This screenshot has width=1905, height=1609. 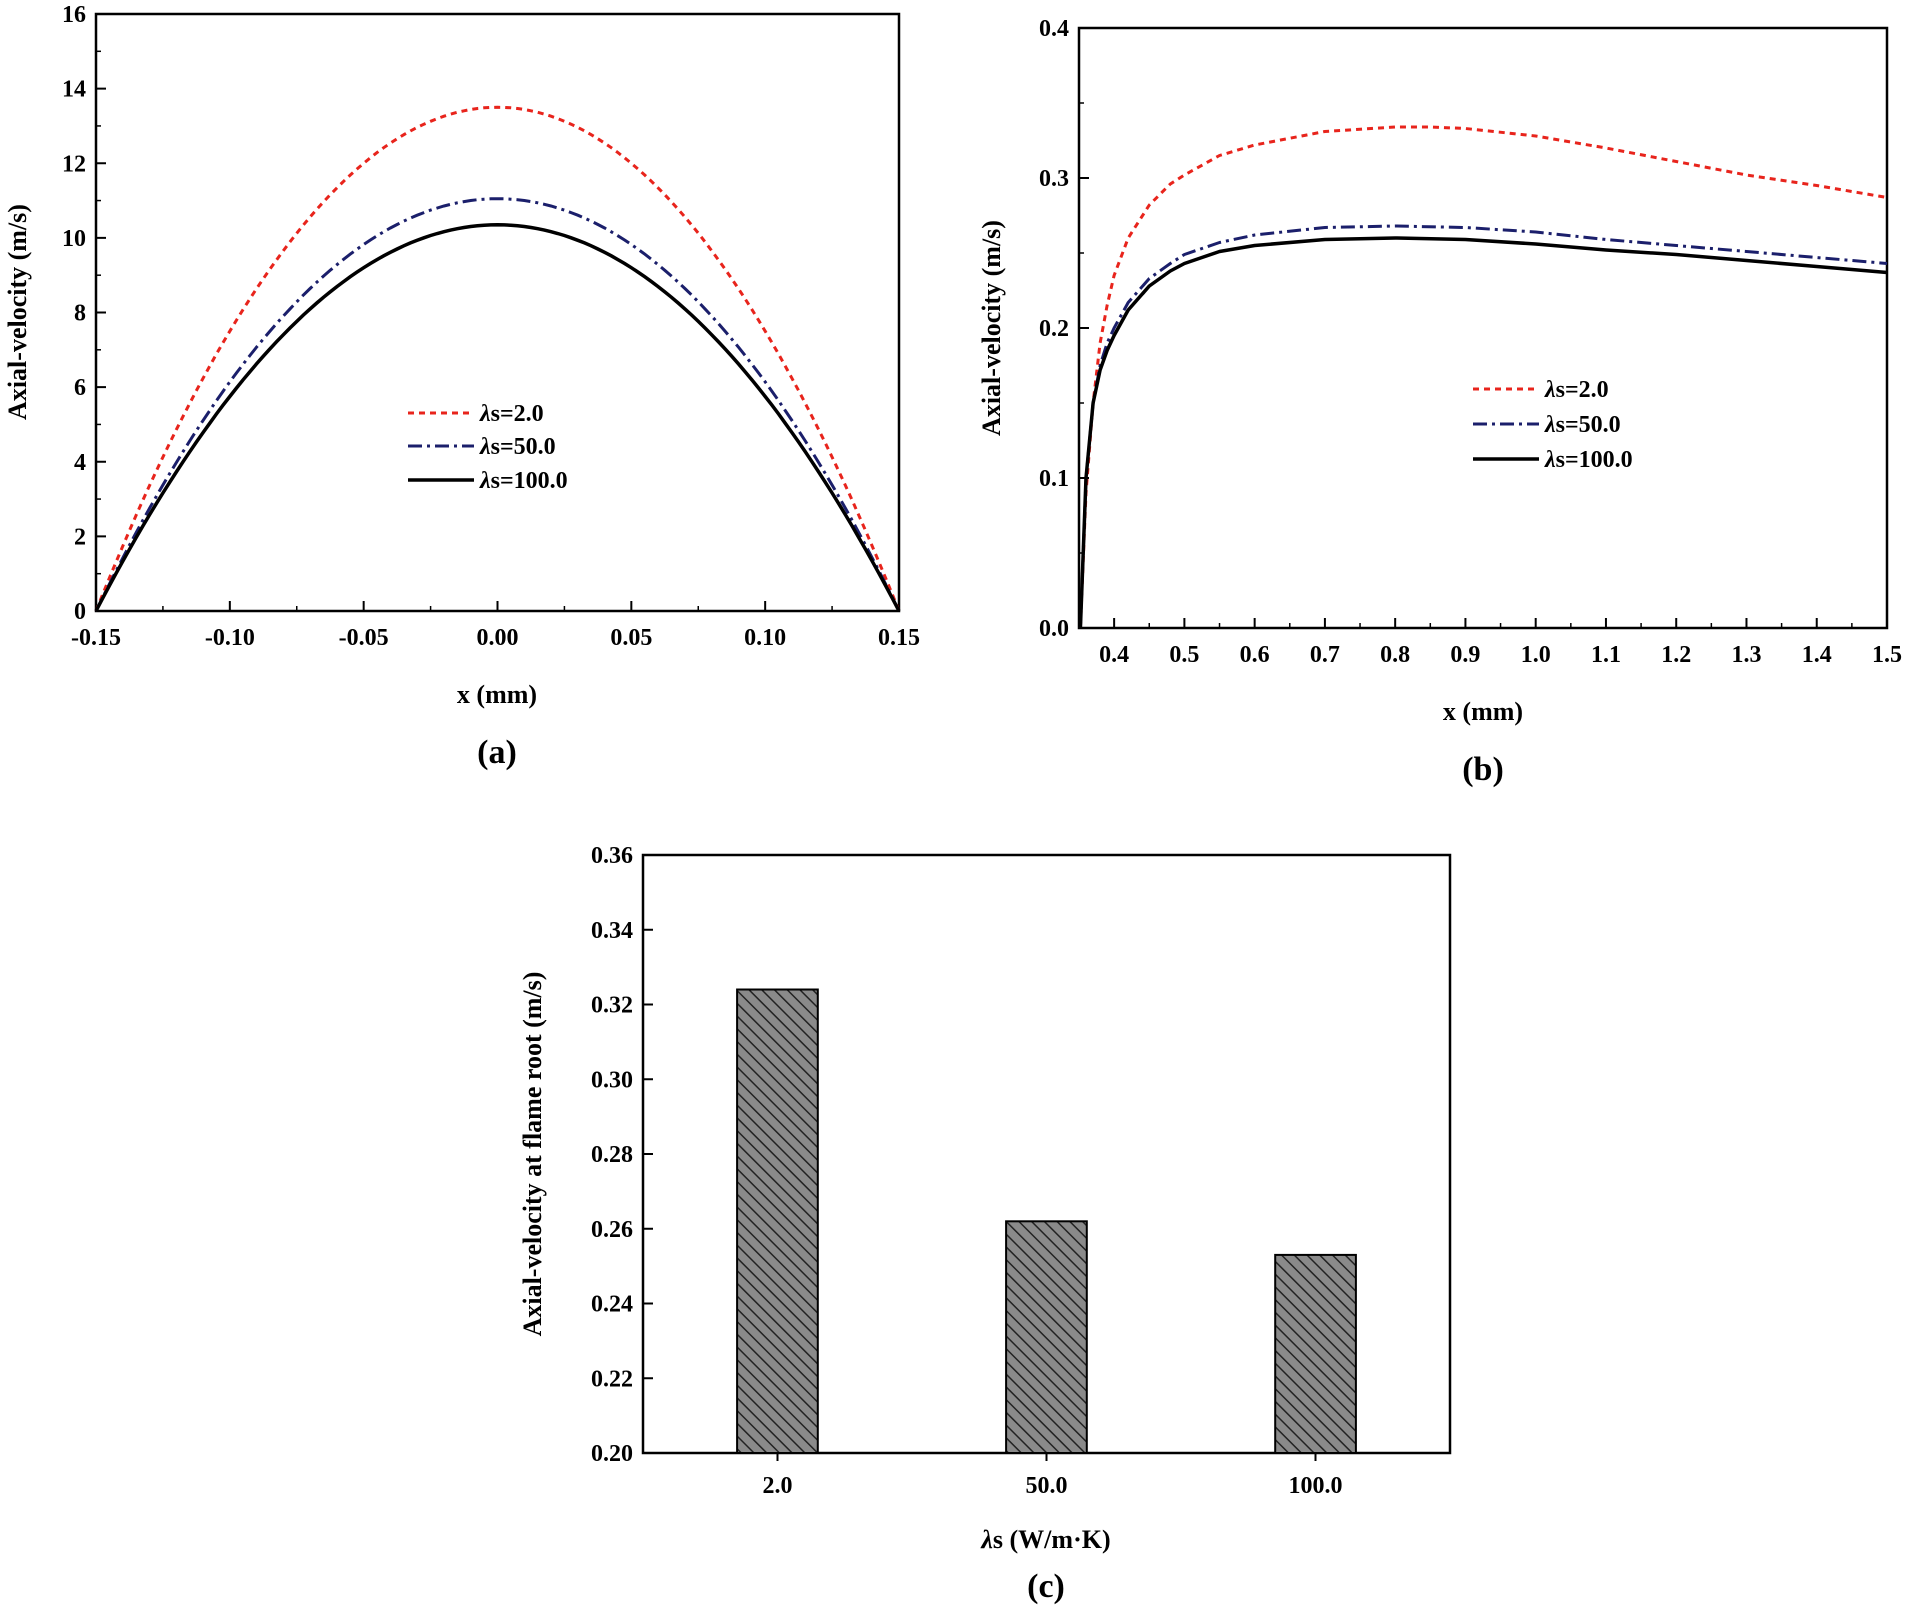 What do you see at coordinates (80, 314) in the screenshot?
I see `y-tick-label-a: 8` at bounding box center [80, 314].